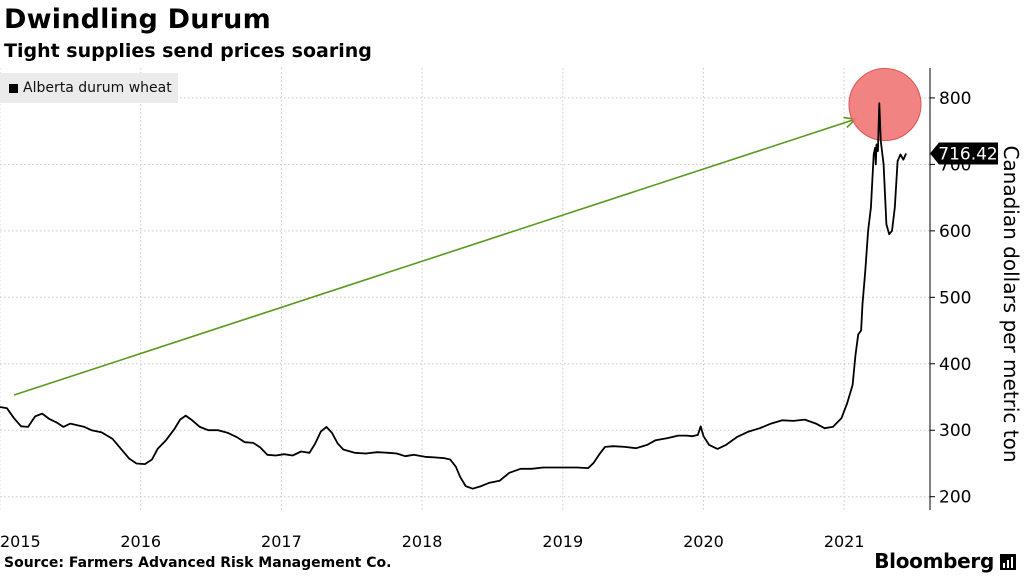 Image resolution: width=1024 pixels, height=576 pixels. I want to click on chart-subtitle: Tight supplies send prices soaring, so click(188, 51).